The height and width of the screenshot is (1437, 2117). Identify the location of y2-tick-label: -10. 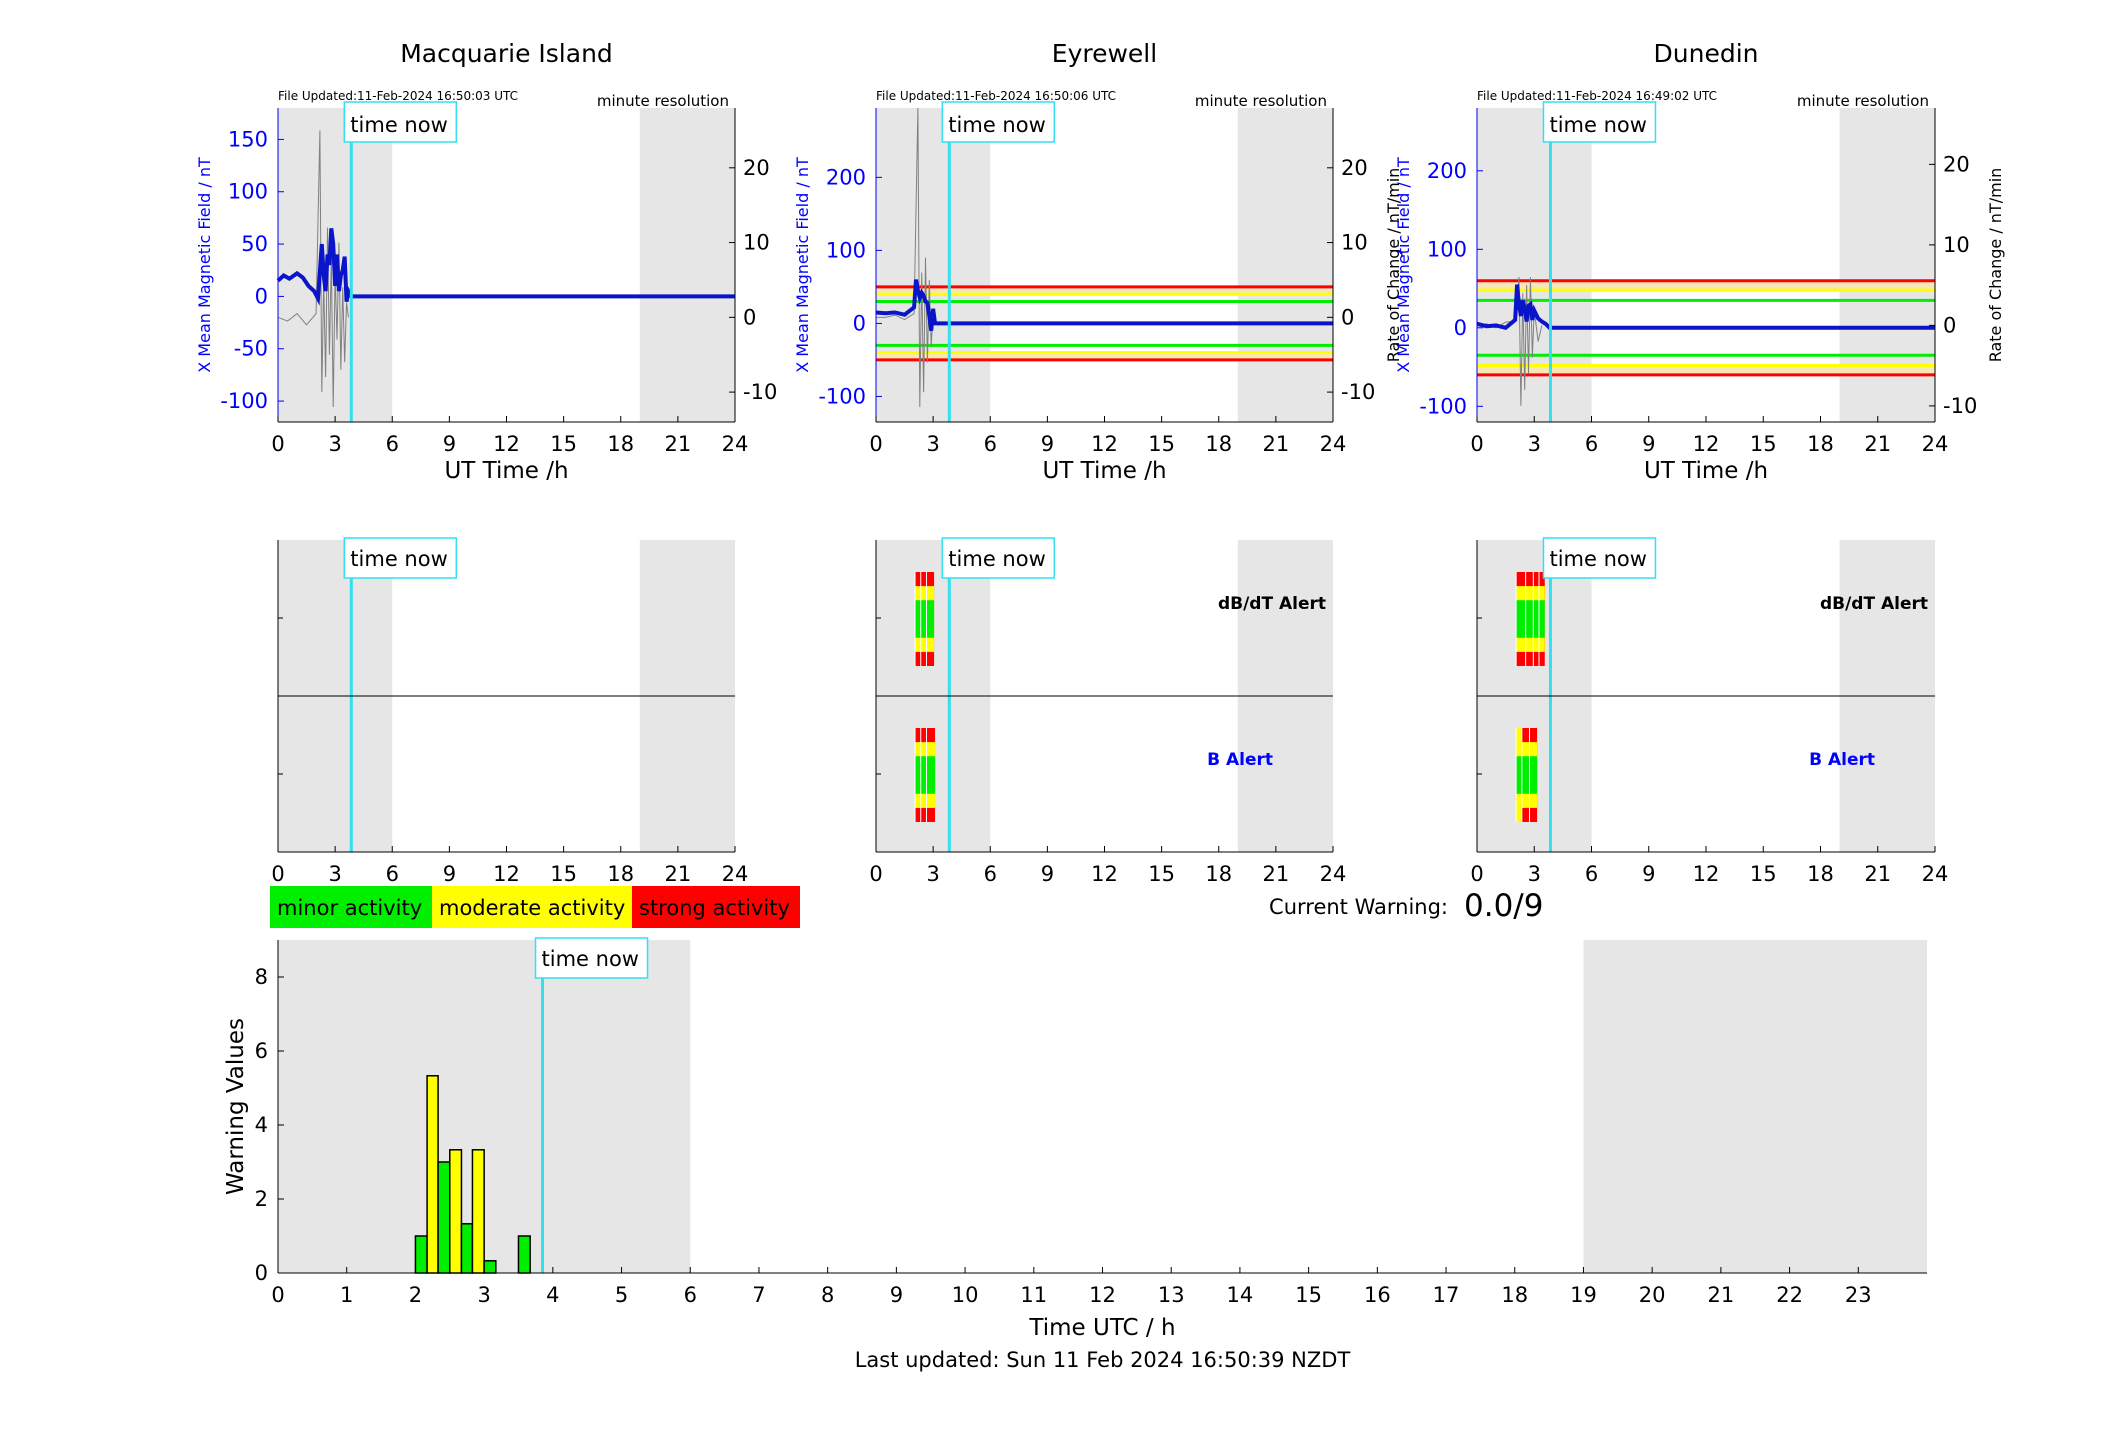
(1358, 392).